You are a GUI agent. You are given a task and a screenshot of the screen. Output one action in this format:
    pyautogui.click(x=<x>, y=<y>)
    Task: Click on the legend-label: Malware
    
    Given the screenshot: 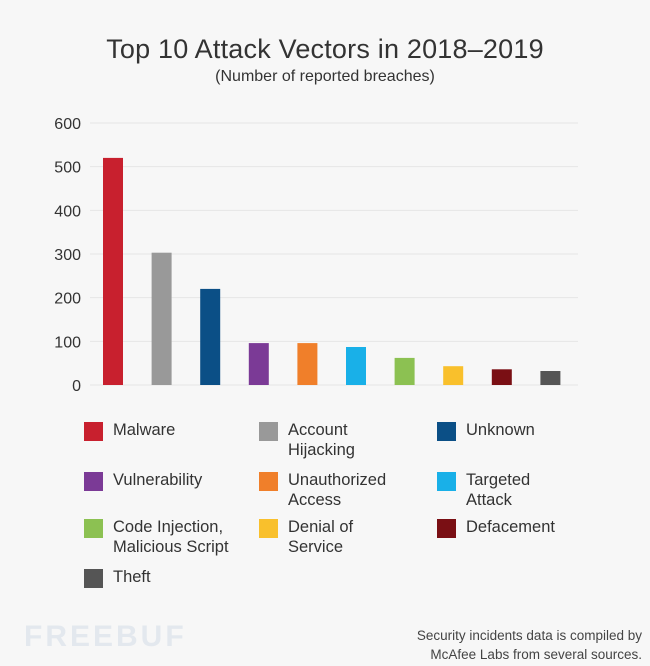 What is the action you would take?
    pyautogui.click(x=144, y=430)
    